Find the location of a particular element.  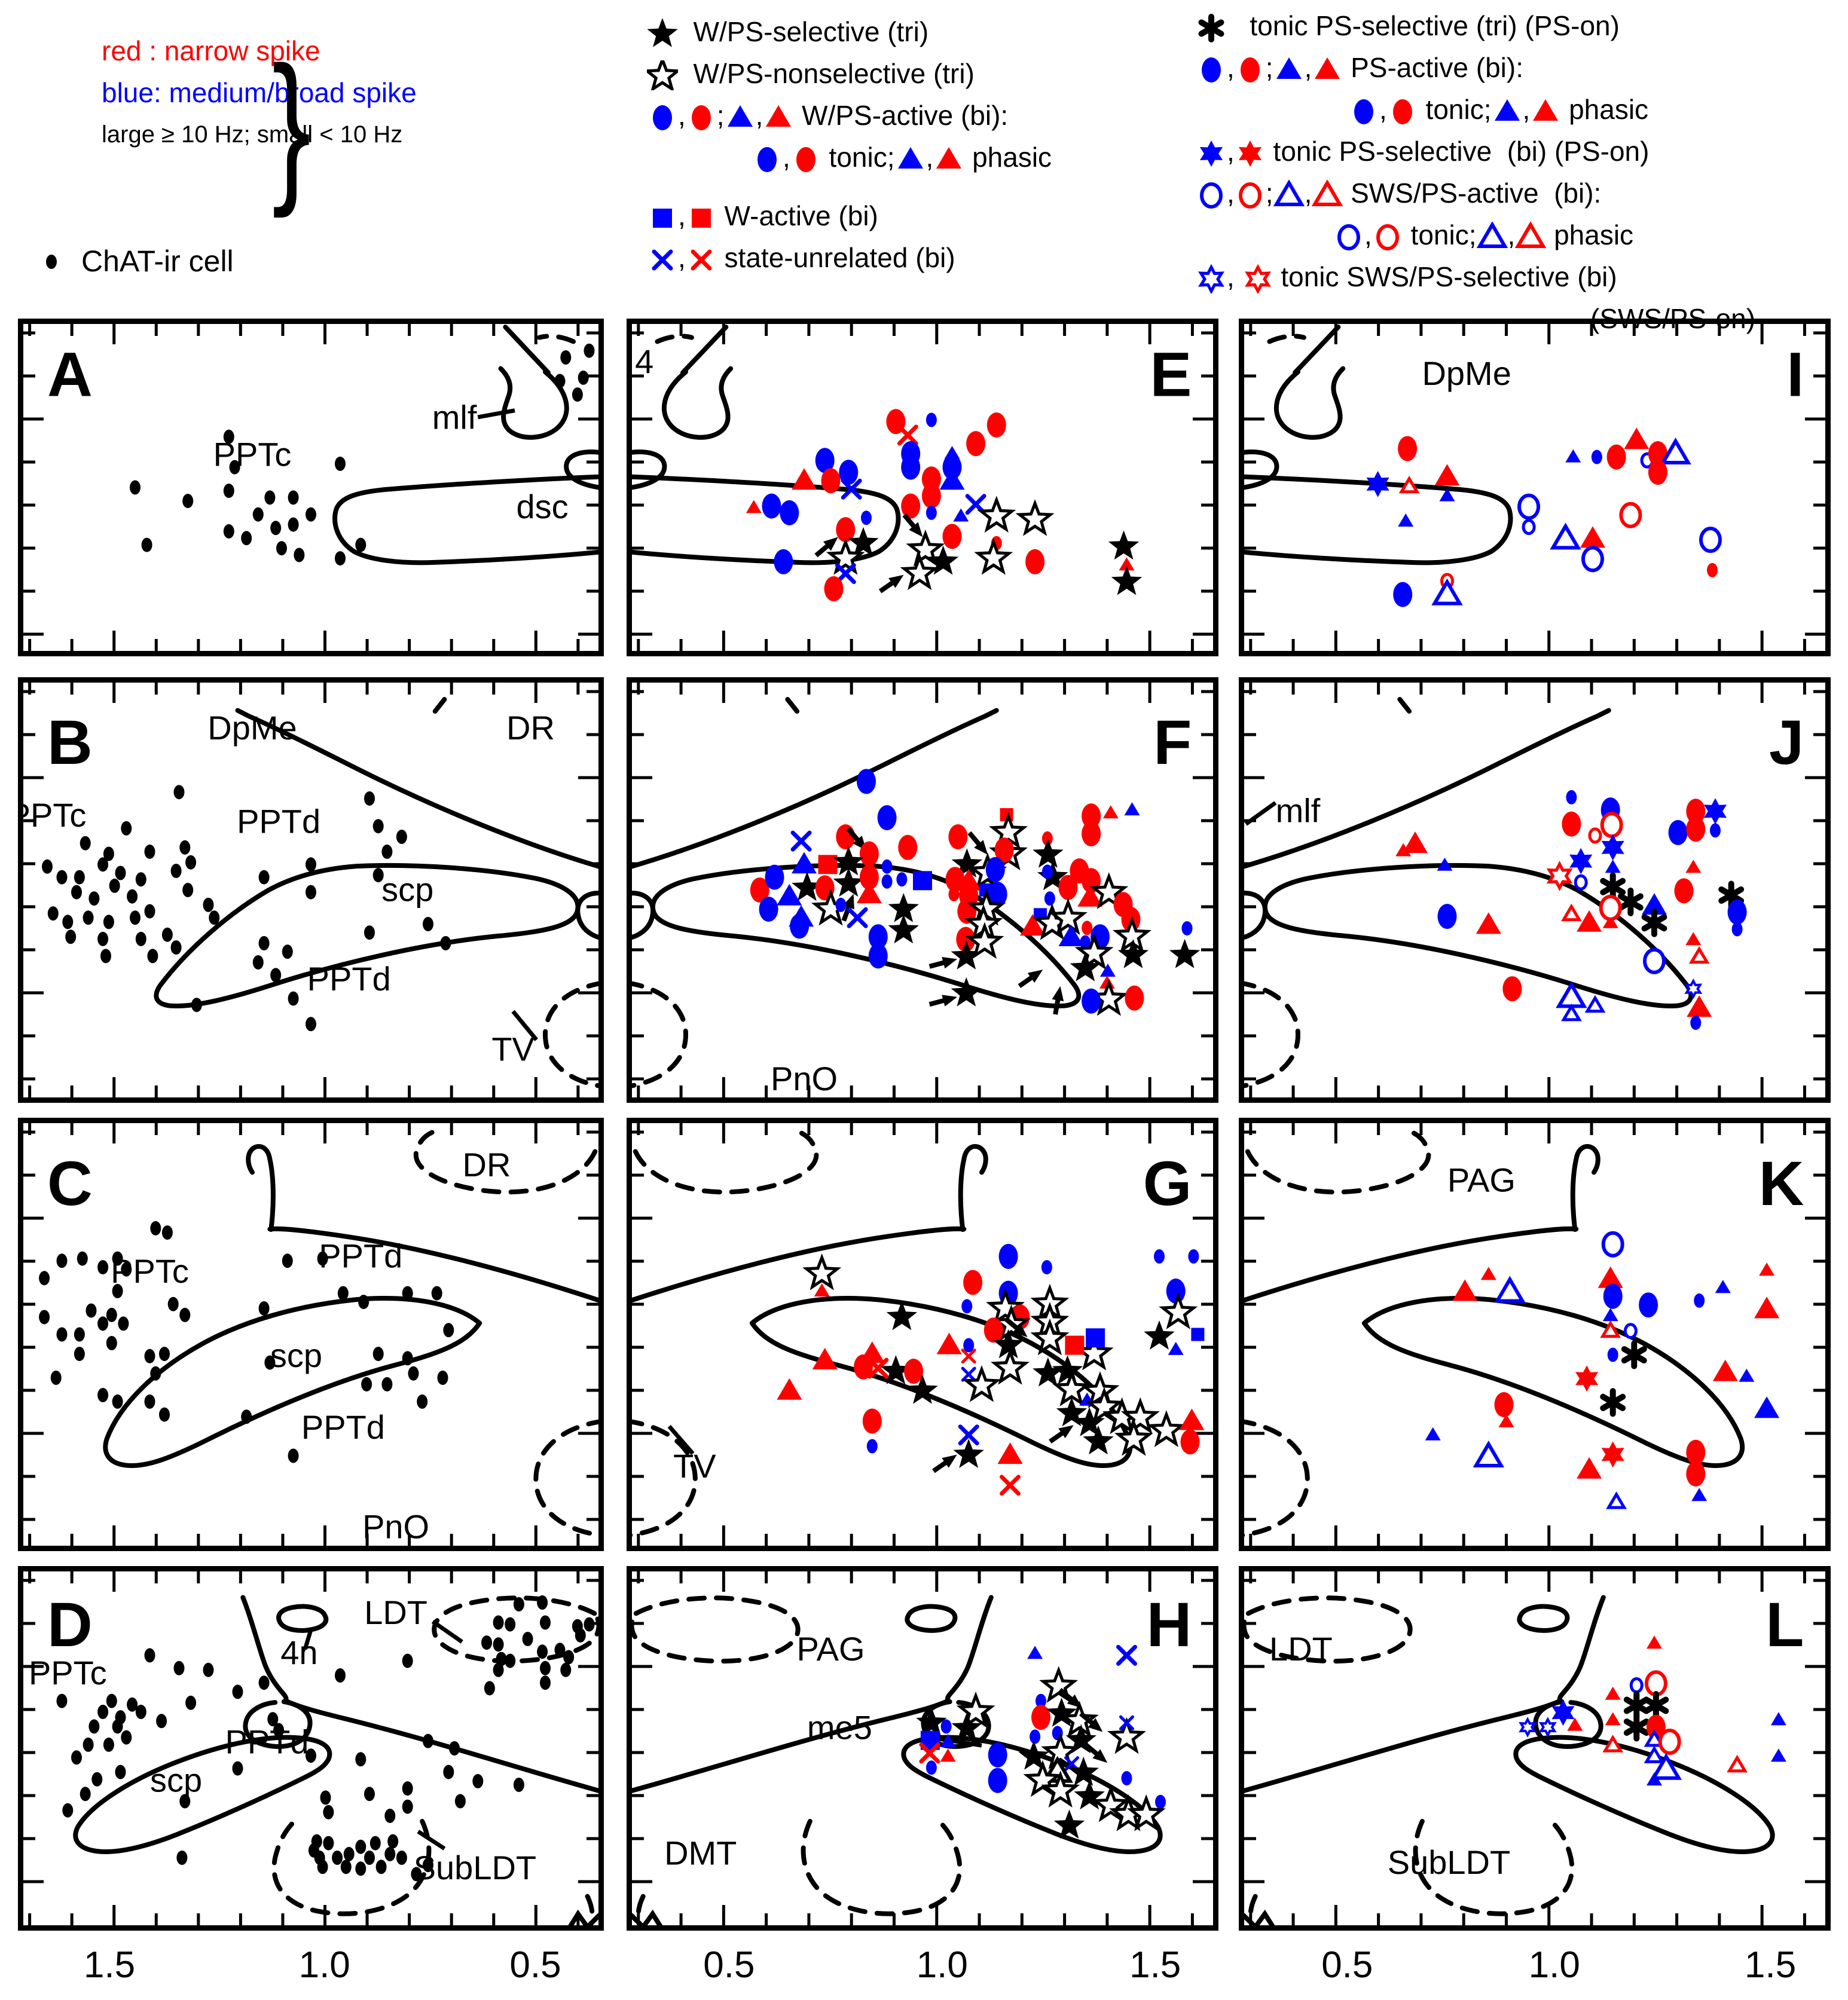

panel-letter: H is located at coordinates (1169, 1625).